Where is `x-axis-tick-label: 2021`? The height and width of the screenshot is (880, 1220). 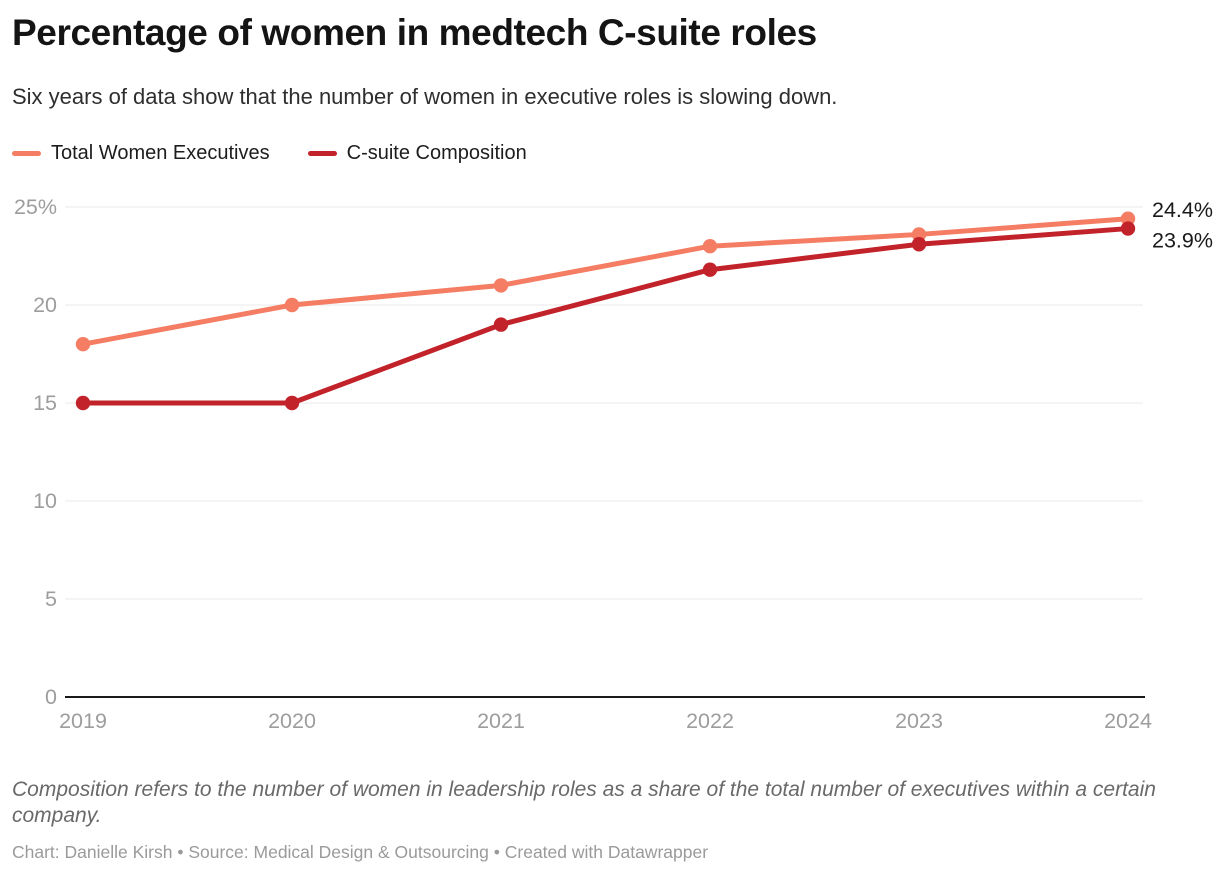
x-axis-tick-label: 2021 is located at coordinates (501, 721).